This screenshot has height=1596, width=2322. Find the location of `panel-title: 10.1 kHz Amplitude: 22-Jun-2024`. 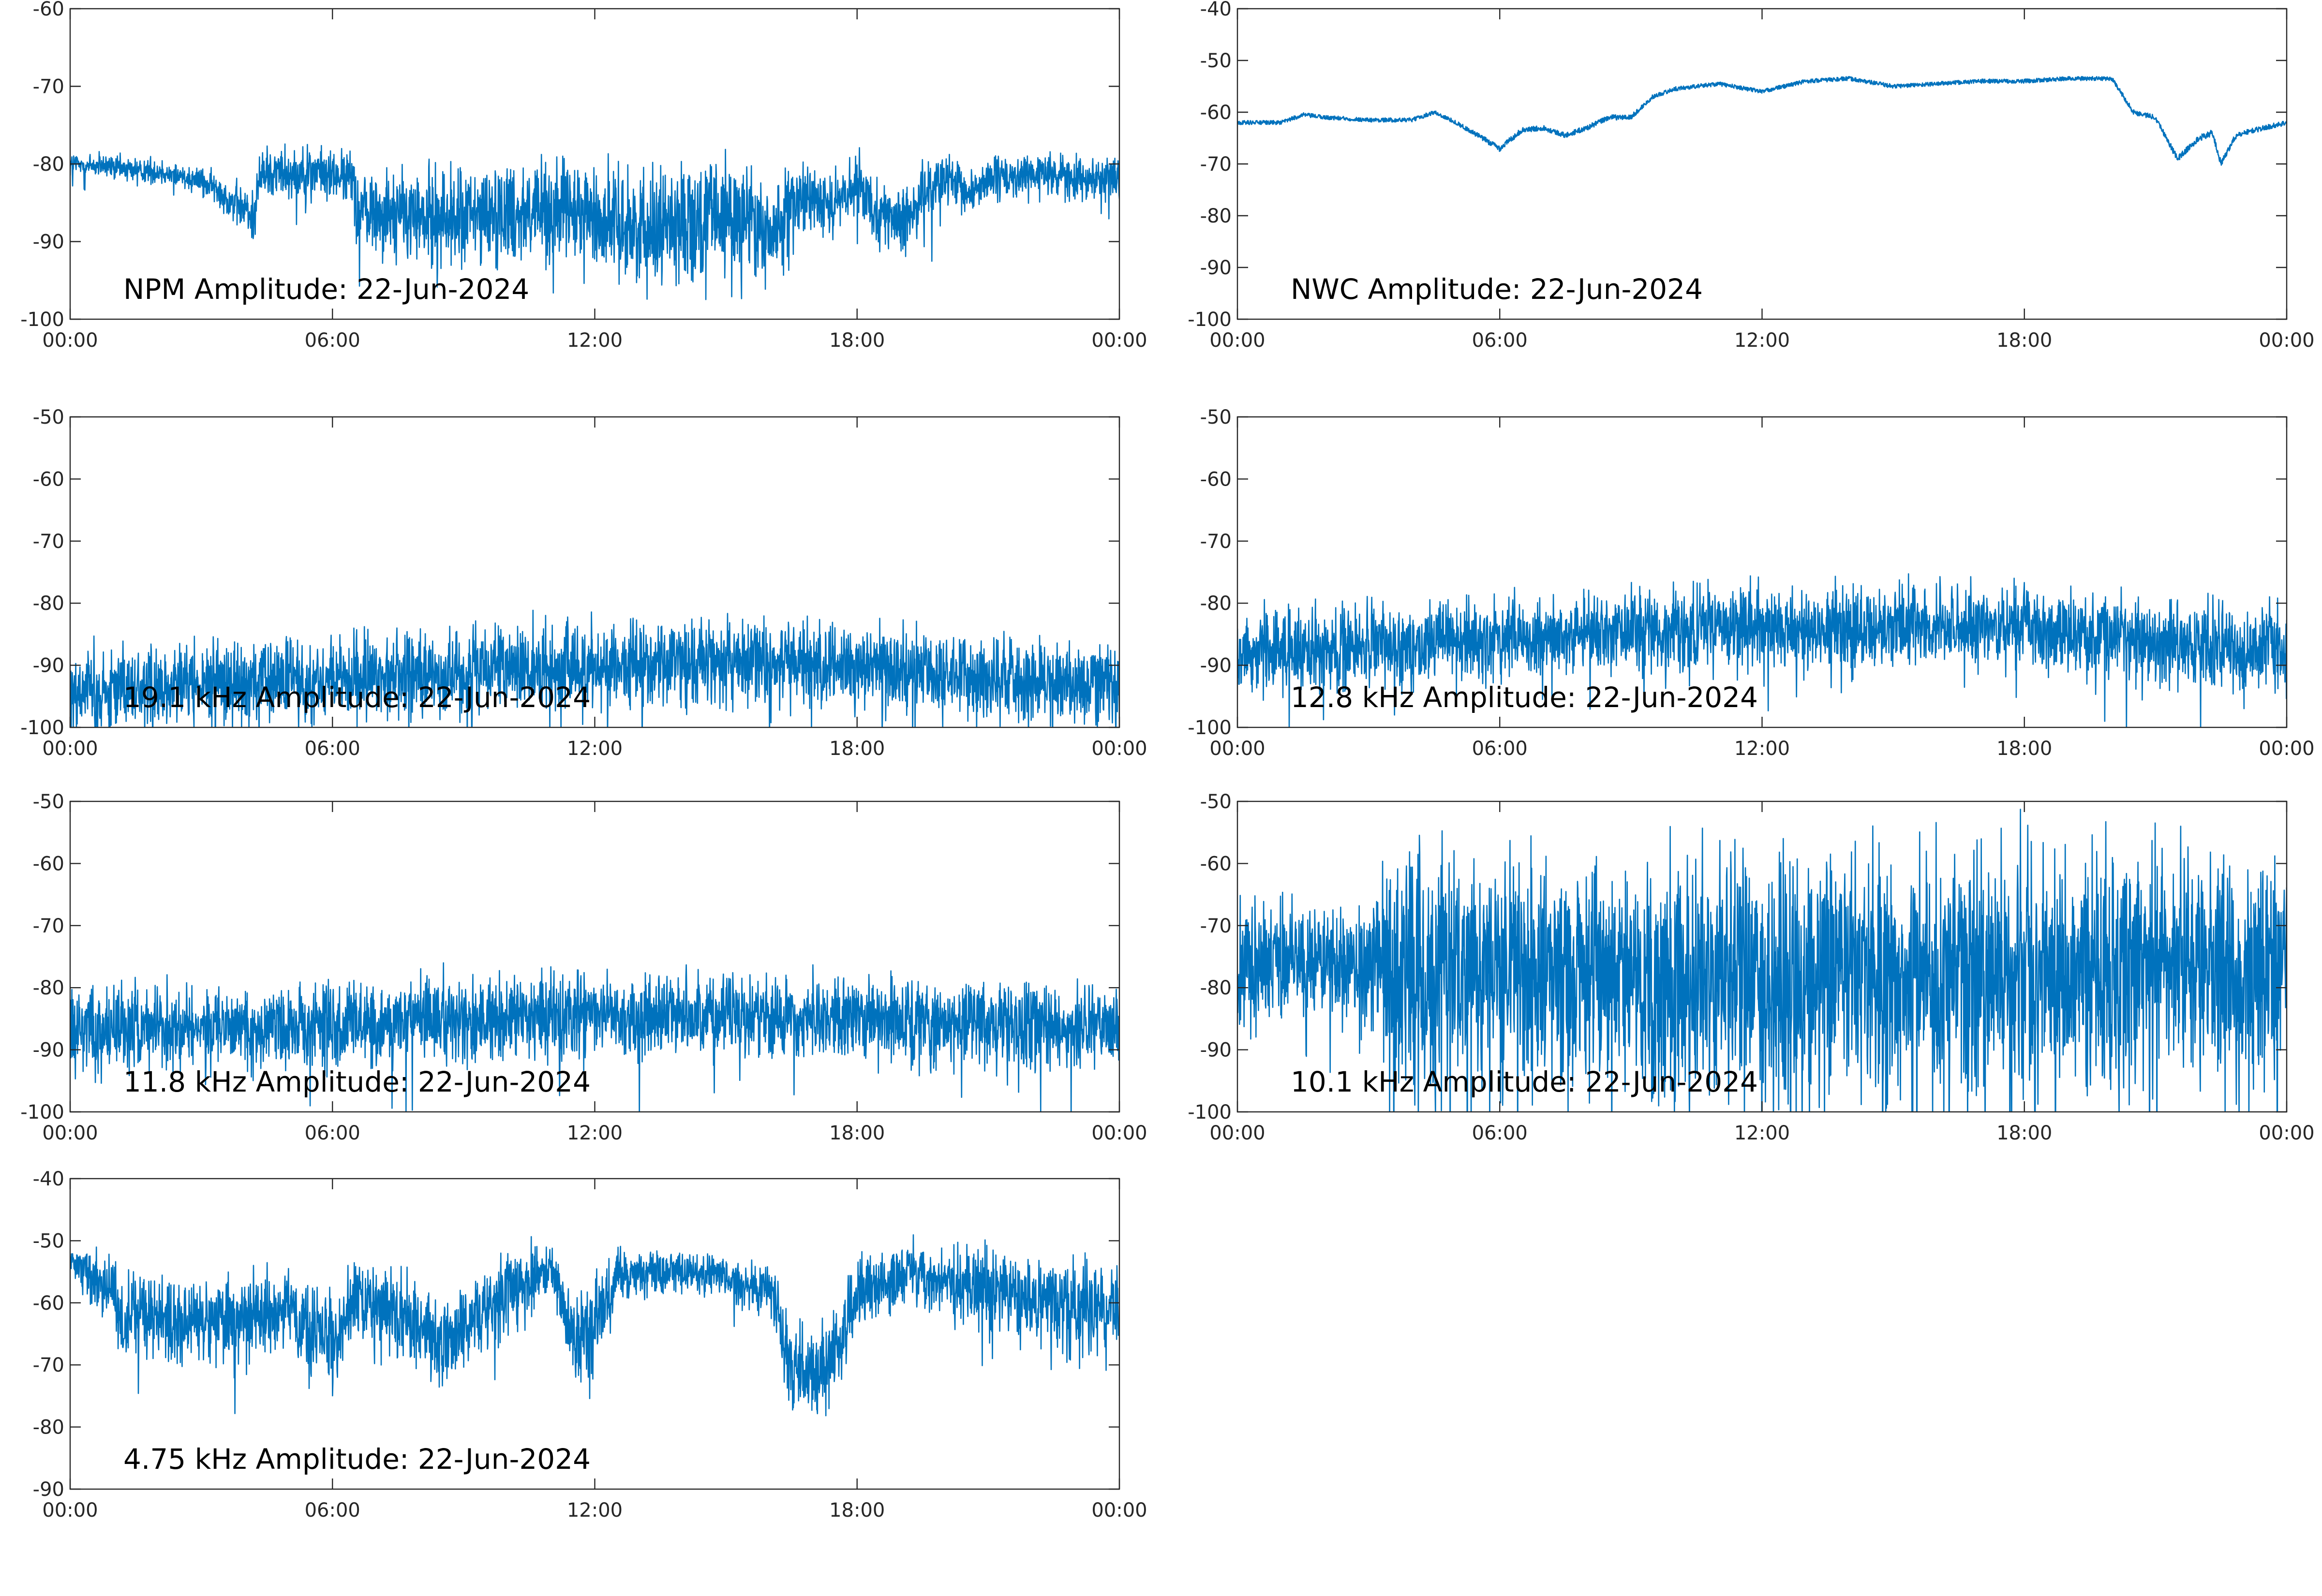

panel-title: 10.1 kHz Amplitude: 22-Jun-2024 is located at coordinates (1524, 1081).